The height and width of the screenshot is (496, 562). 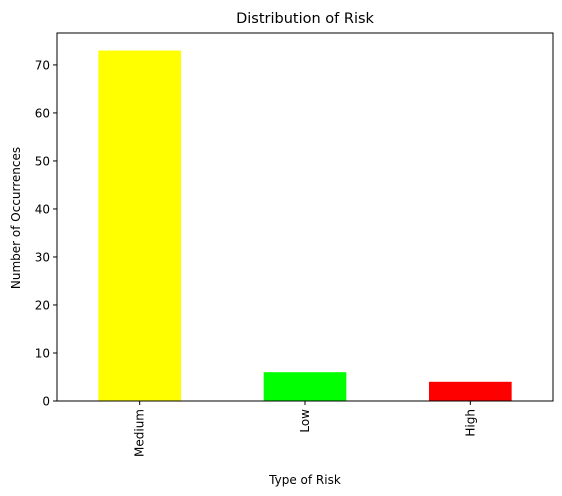 I want to click on x-axis-label: Type of Risk, so click(x=304, y=480).